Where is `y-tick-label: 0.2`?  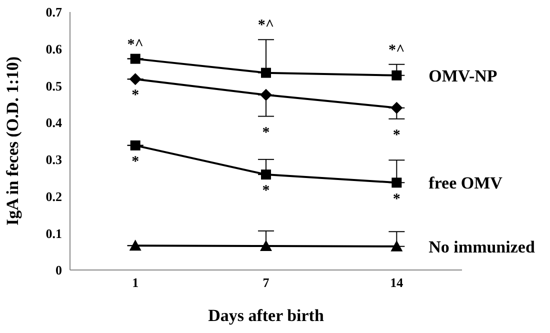
y-tick-label: 0.2 is located at coordinates (54, 196).